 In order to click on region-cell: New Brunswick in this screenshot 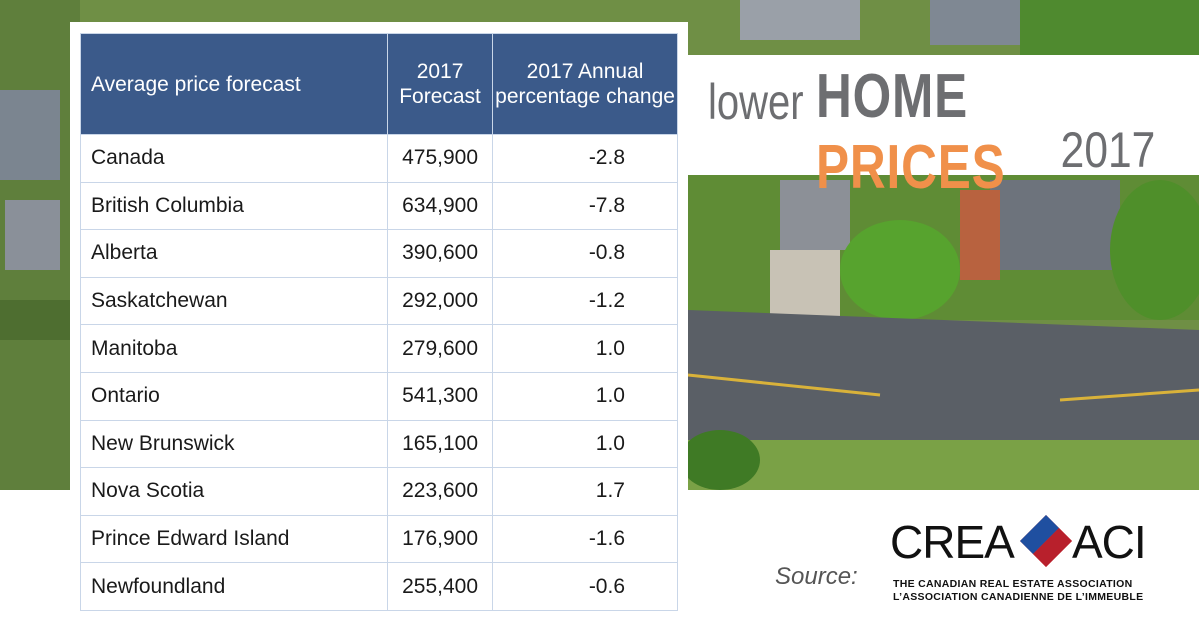, I will do `click(234, 444)`.